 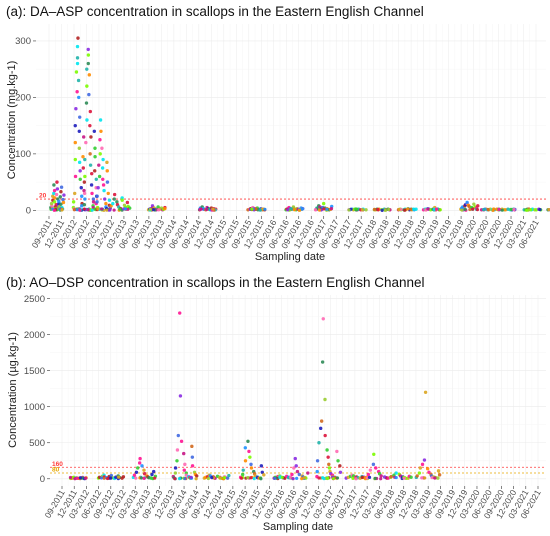 What do you see at coordinates (34, 371) in the screenshot?
I see `y-tick-label: 1500` at bounding box center [34, 371].